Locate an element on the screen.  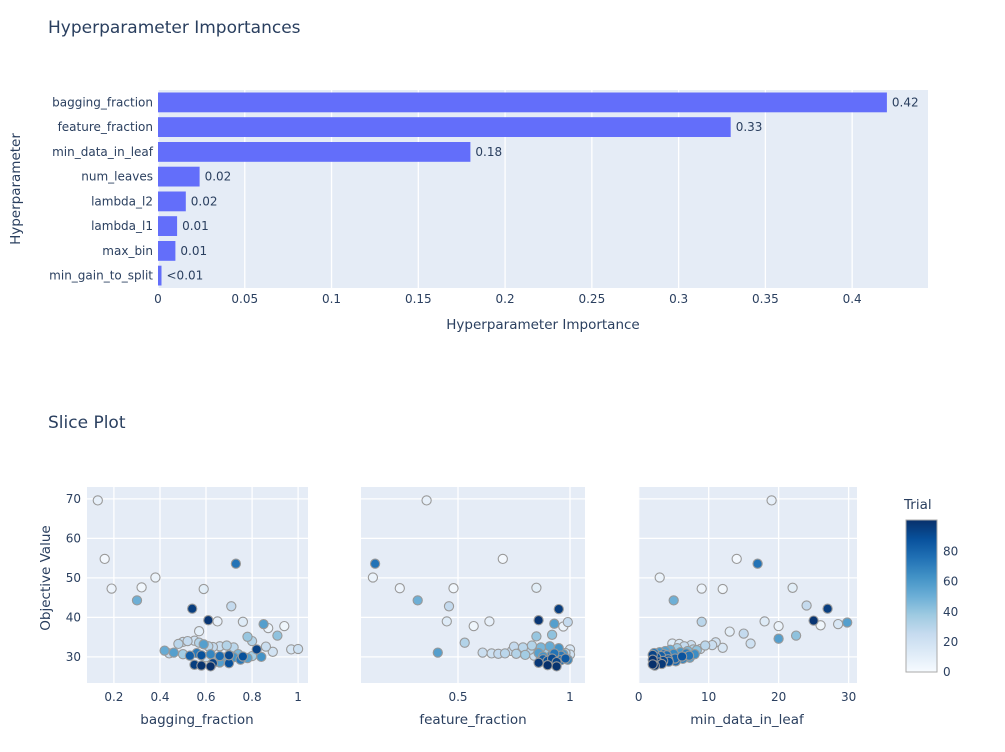
colorbar is located at coordinates (921, 596).